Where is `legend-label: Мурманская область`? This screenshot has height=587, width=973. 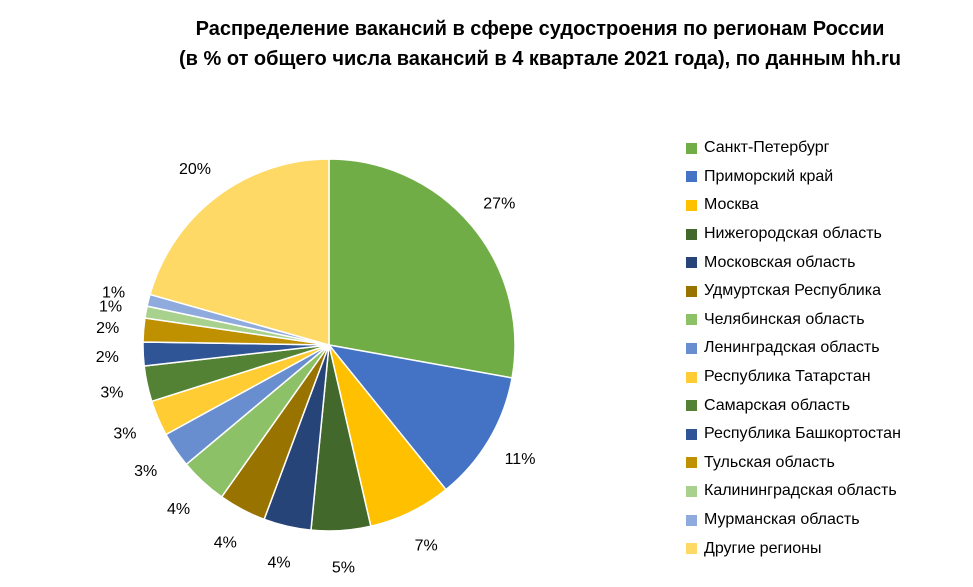 legend-label: Мурманская область is located at coordinates (782, 520).